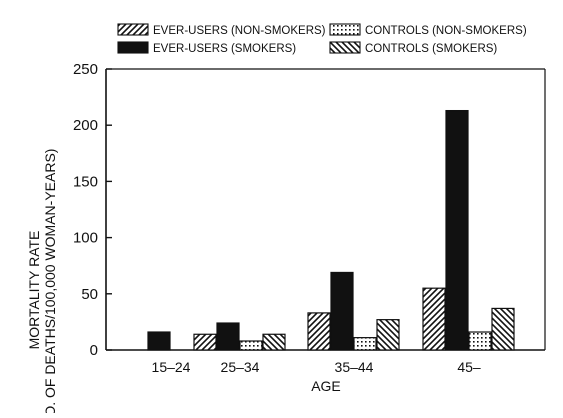 Image resolution: width=563 pixels, height=418 pixels. Describe the element at coordinates (326, 386) in the screenshot. I see `x-axis-title: AGE` at that location.